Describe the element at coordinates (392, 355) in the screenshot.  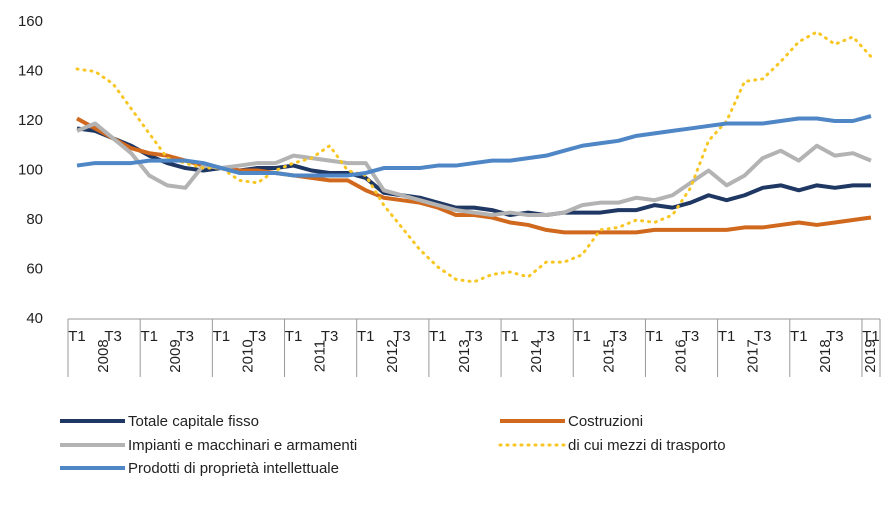
I see `year-label: 2012` at that location.